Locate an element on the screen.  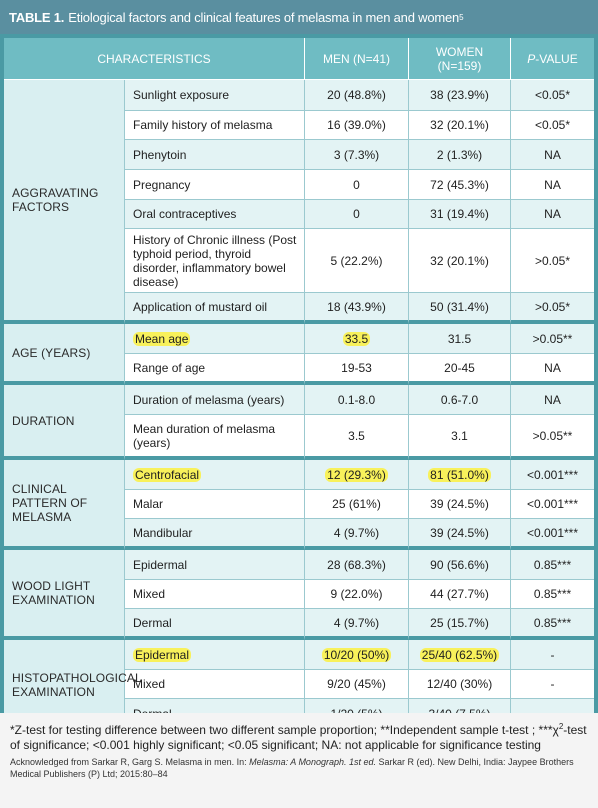
cell-women: 31.5 is located at coordinates (460, 339).